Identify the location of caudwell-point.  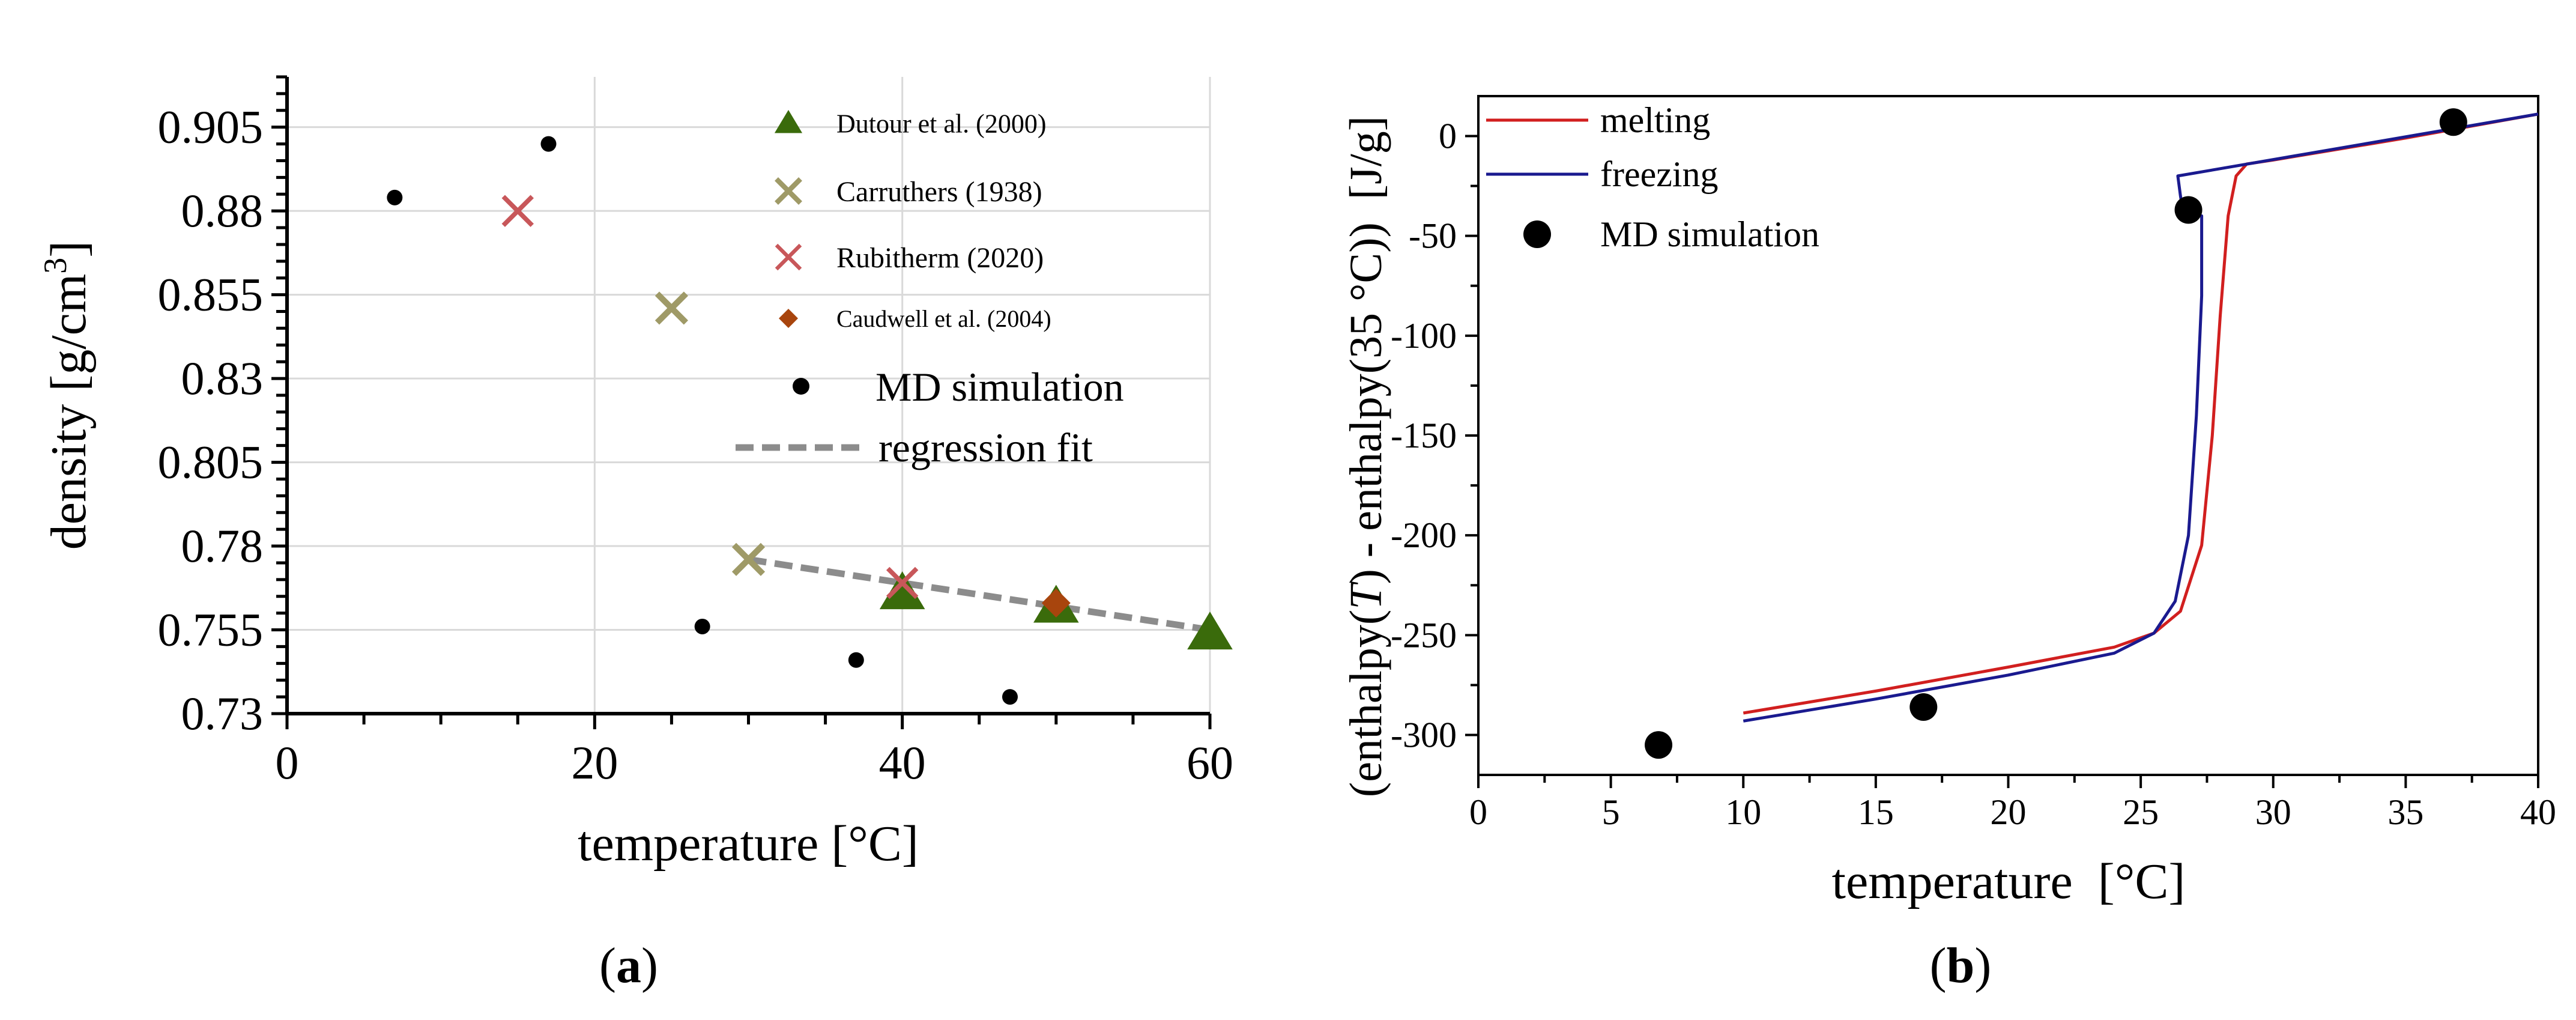
(1056, 603).